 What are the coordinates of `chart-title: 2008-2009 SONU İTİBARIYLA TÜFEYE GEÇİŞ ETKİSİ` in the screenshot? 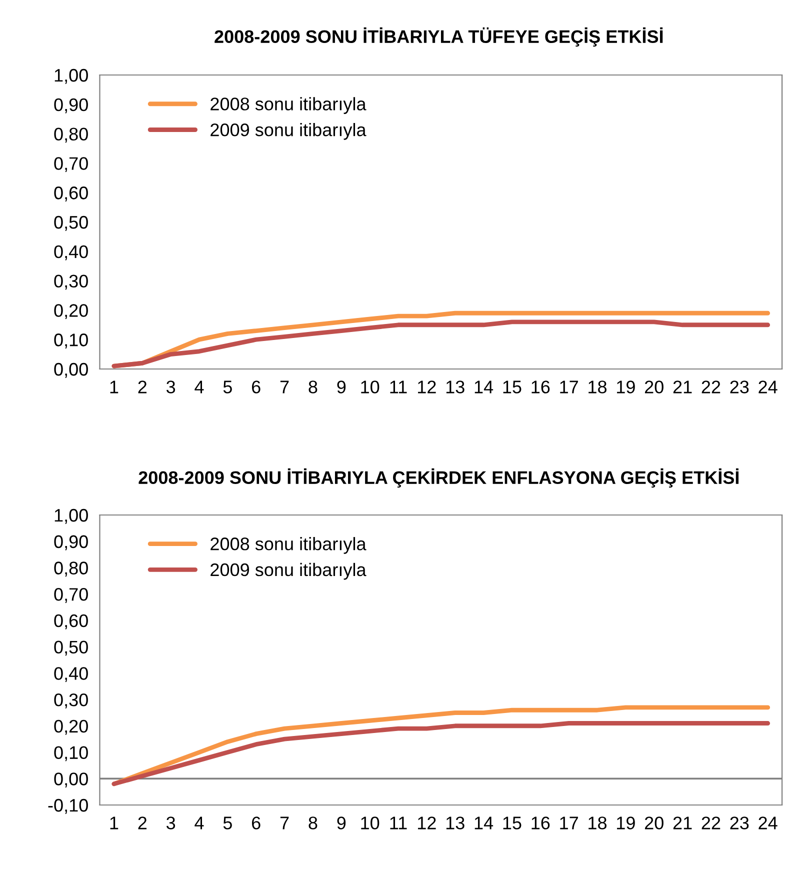 It's located at (438, 37).